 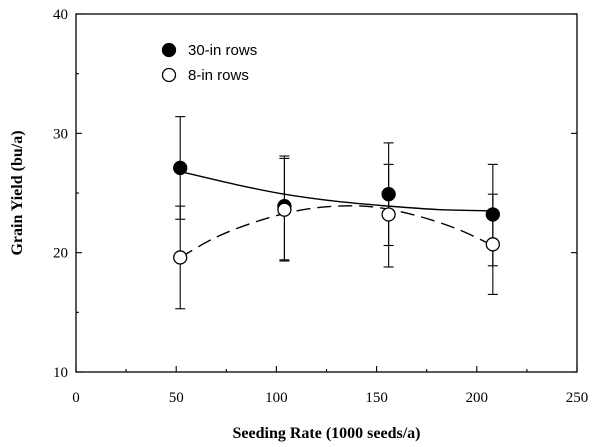 I want to click on fit-curves, so click(x=336, y=214).